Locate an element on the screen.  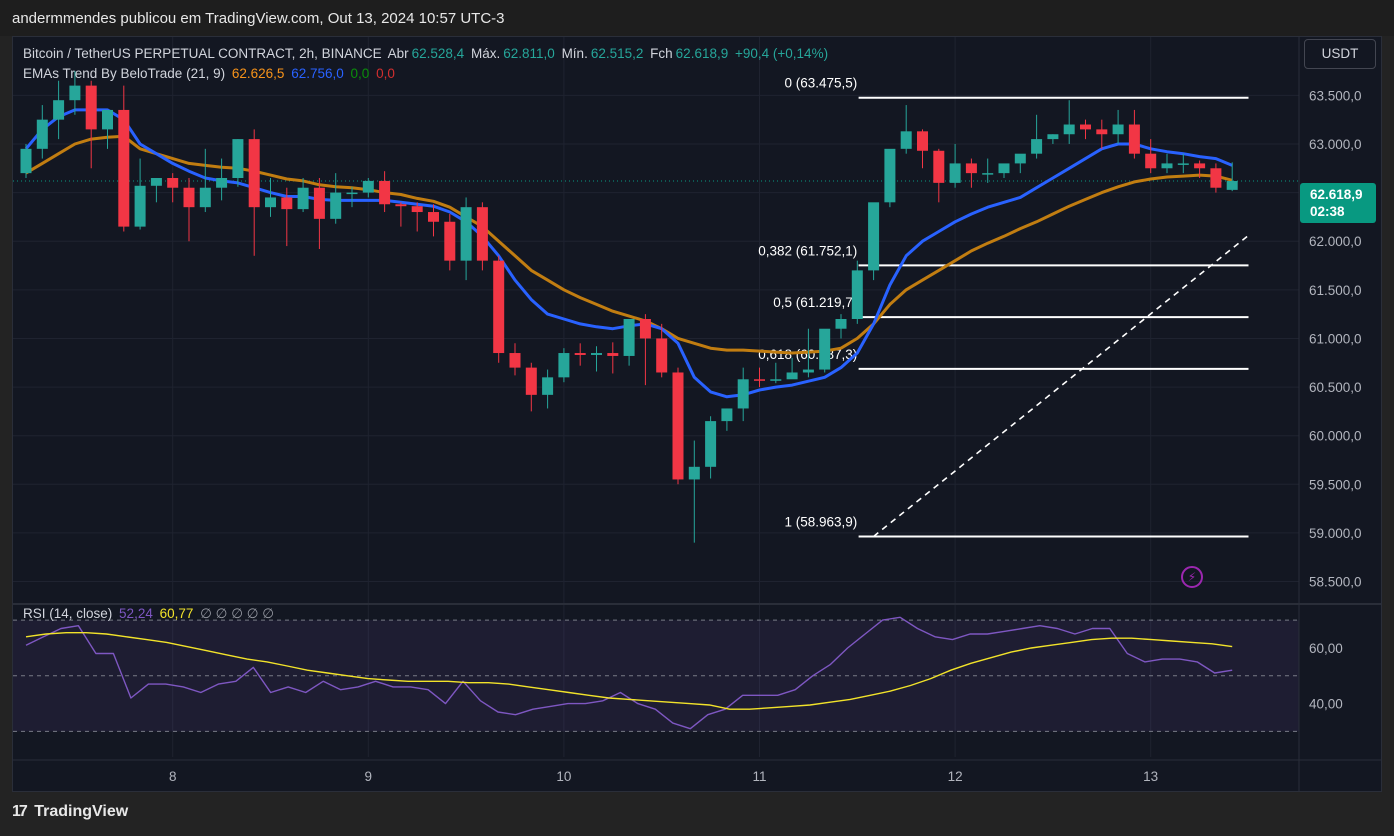
y-tick-label: 63.500,0 is located at coordinates (1335, 95).